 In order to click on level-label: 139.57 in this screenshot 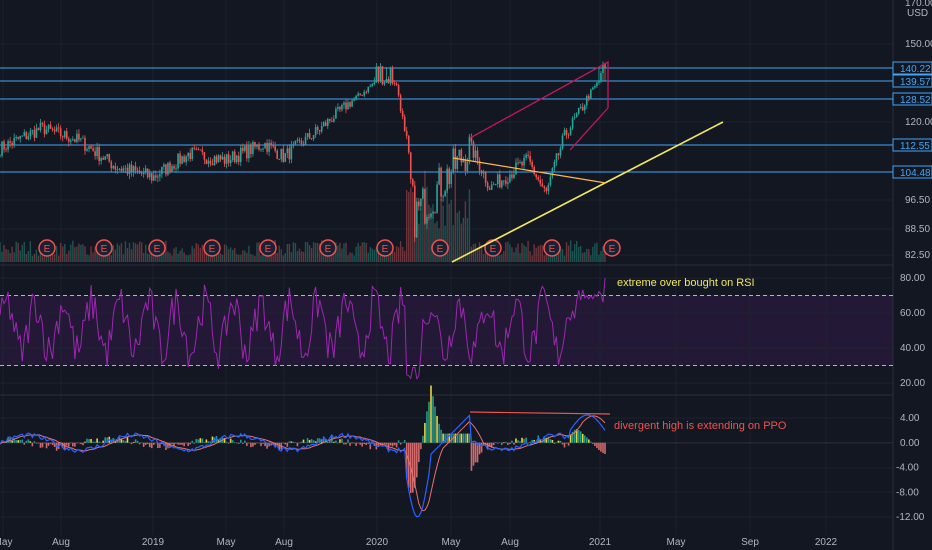, I will do `click(915, 82)`.